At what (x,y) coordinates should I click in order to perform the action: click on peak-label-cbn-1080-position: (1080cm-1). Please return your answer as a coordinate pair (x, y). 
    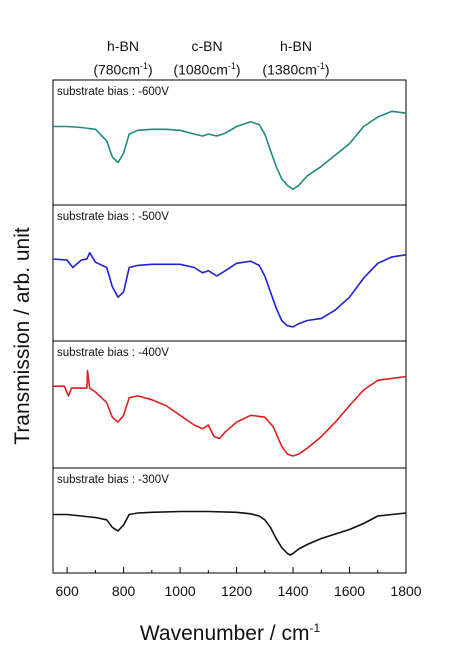
    Looking at the image, I should click on (207, 69).